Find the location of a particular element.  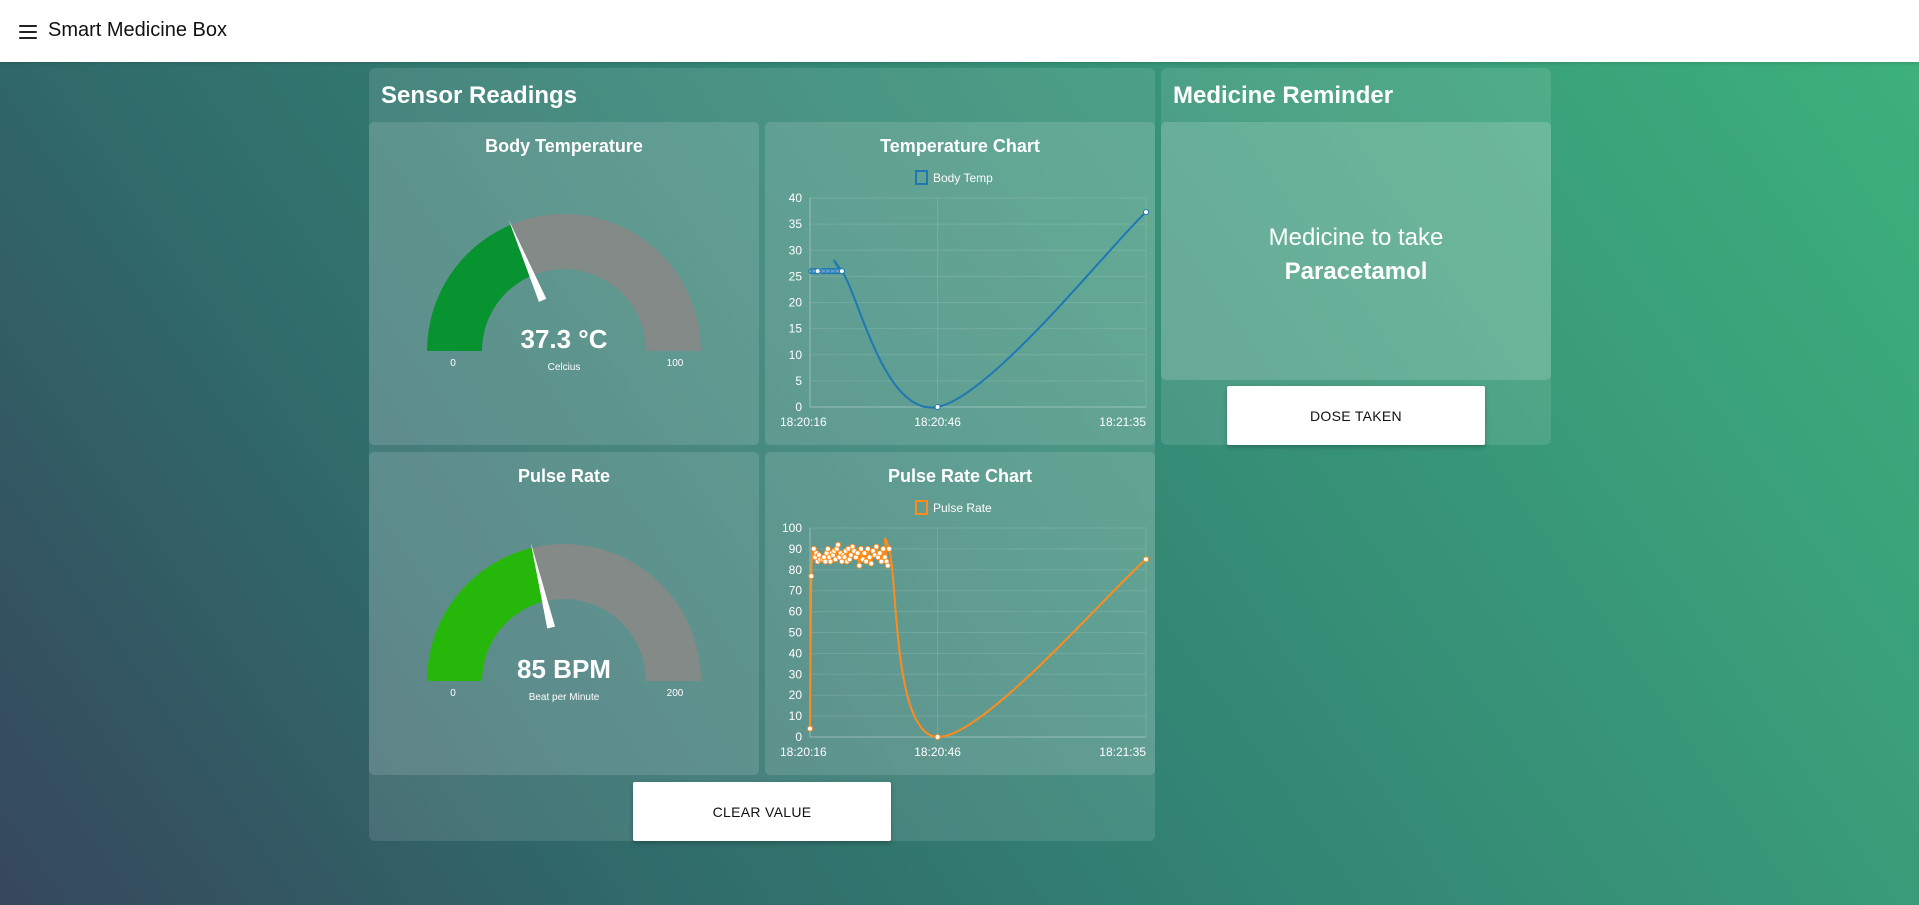

pulse-rate-gauge: 85 BPM Beat per Minute 0 200 is located at coordinates (564, 622).